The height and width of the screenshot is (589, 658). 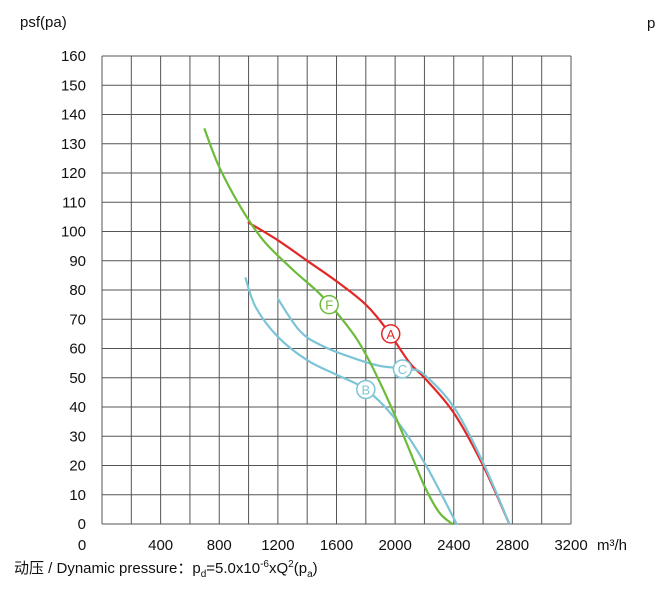 I want to click on y-tick-label: 20, so click(x=77, y=466).